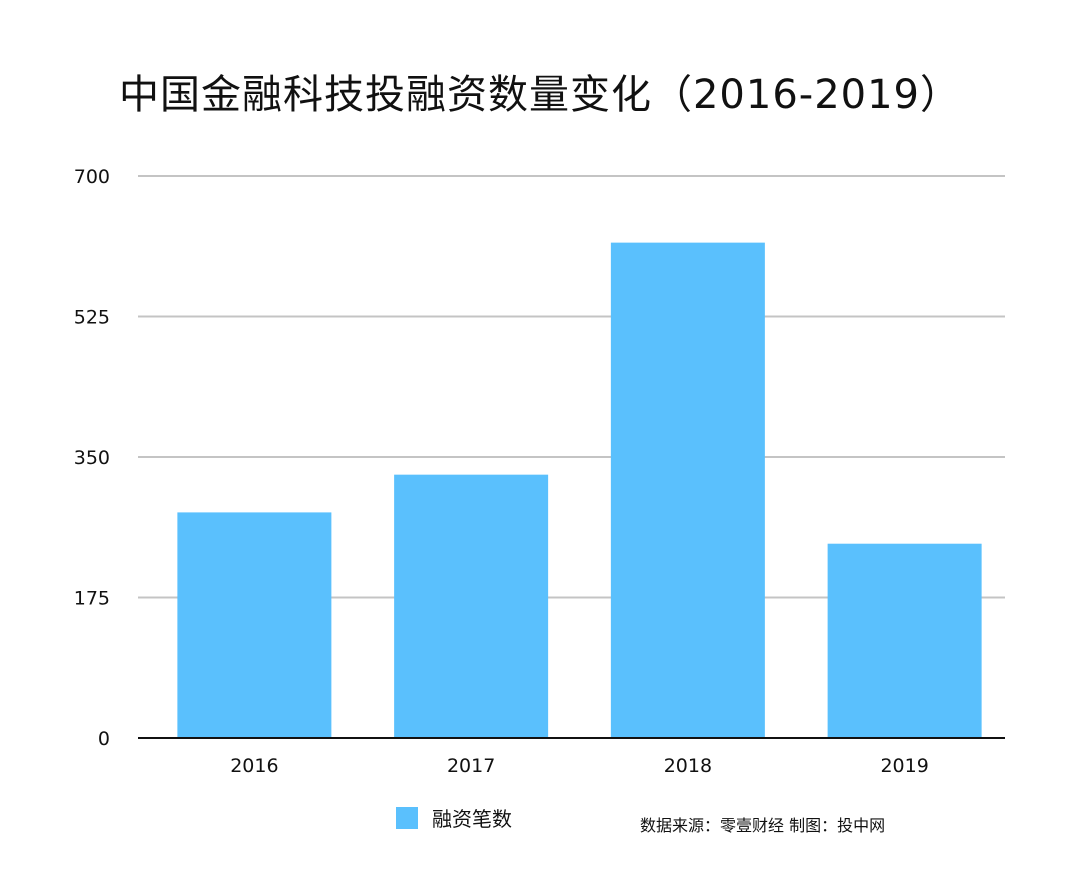 The height and width of the screenshot is (889, 1080). I want to click on y-tick-label: 525, so click(92, 318).